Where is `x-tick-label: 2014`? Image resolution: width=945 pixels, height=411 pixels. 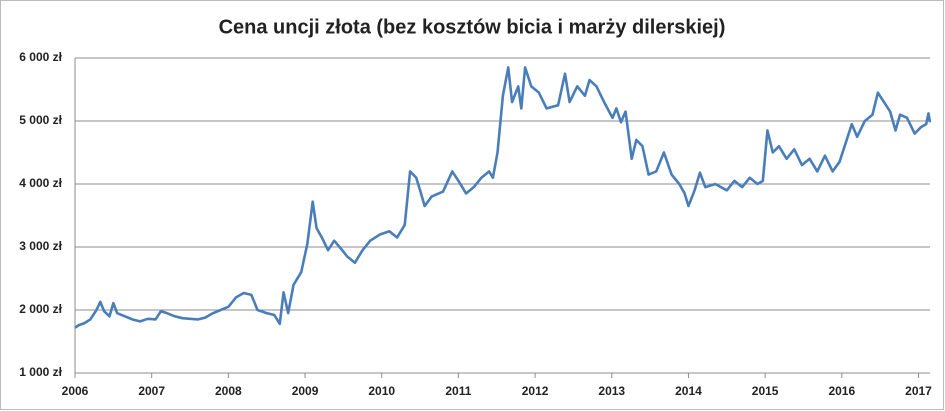
x-tick-label: 2014 is located at coordinates (688, 391).